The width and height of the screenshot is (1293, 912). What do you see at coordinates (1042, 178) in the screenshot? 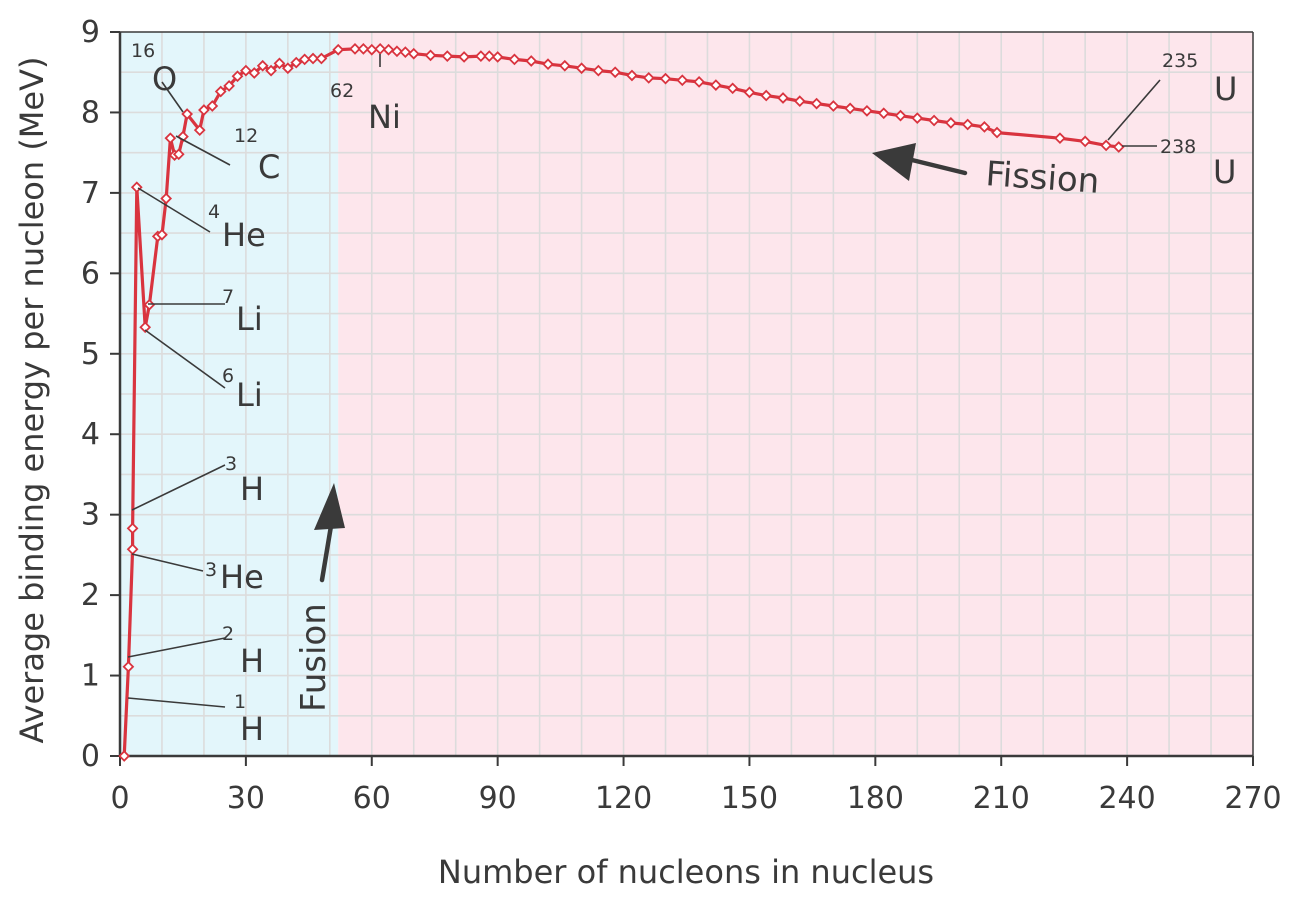
I see `fission-label: Fission` at bounding box center [1042, 178].